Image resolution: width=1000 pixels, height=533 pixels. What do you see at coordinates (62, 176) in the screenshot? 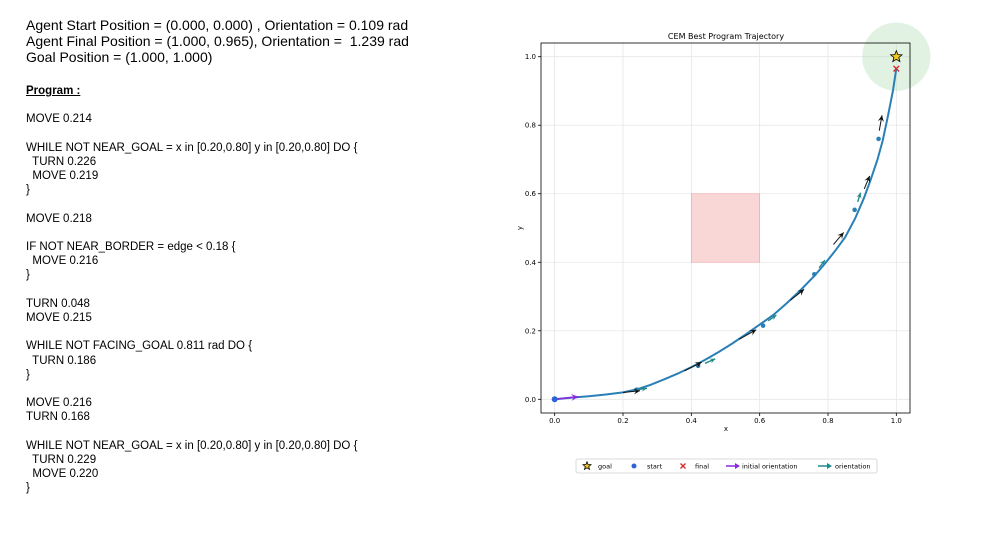
I see `program-line: MOVE 0.219` at bounding box center [62, 176].